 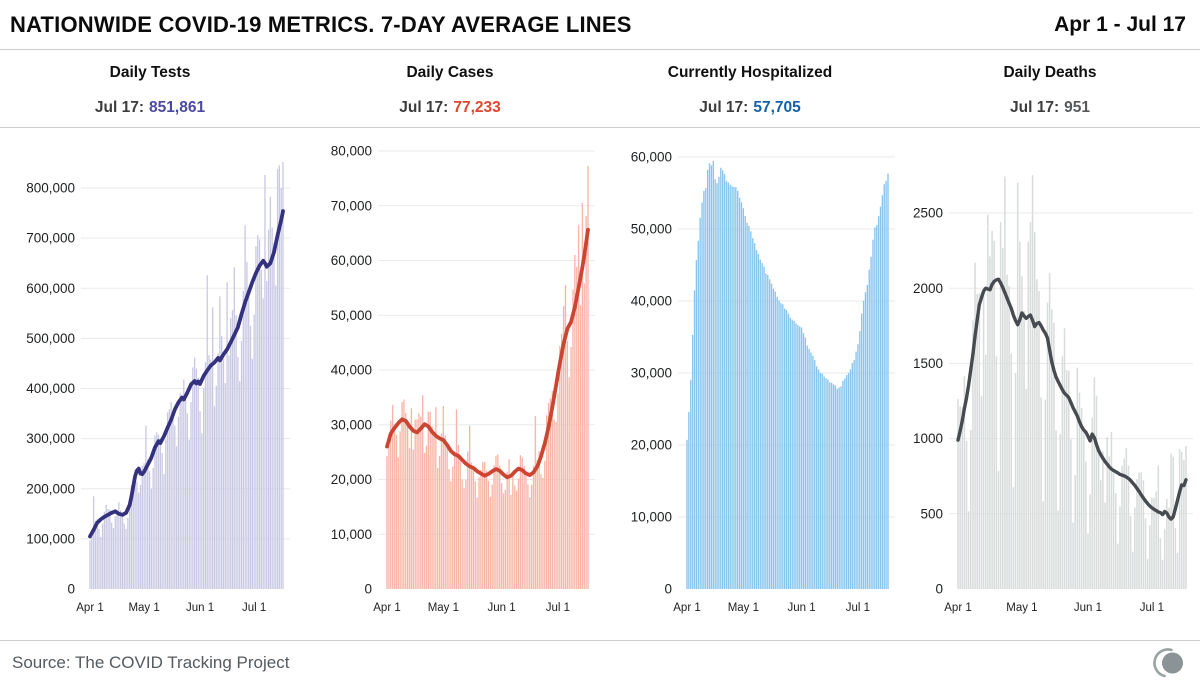 What do you see at coordinates (50, 188) in the screenshot?
I see `y-tick-label: 800,000` at bounding box center [50, 188].